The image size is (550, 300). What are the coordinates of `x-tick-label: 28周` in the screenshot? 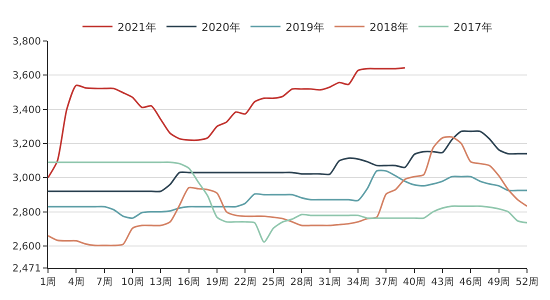 It's located at (301, 282).